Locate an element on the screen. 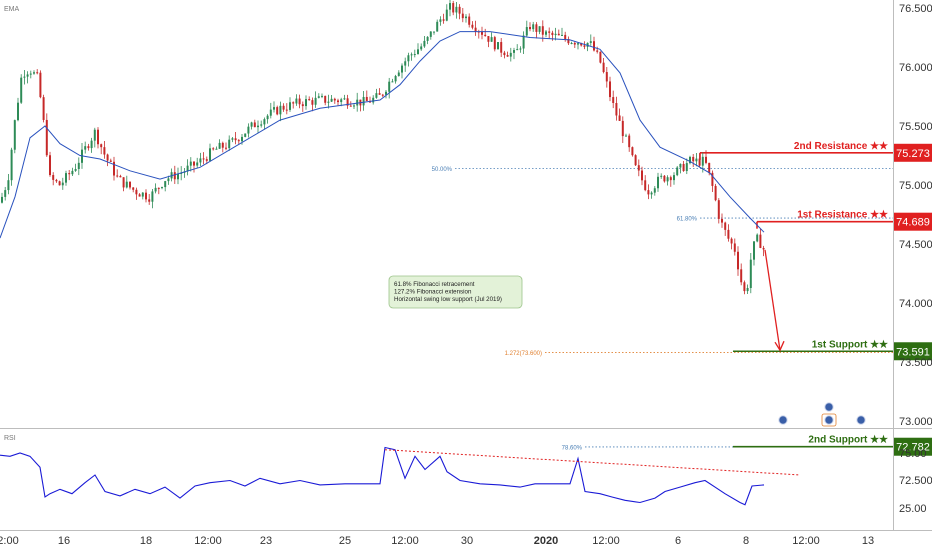  fib-label: 78.60% is located at coordinates (572, 448).